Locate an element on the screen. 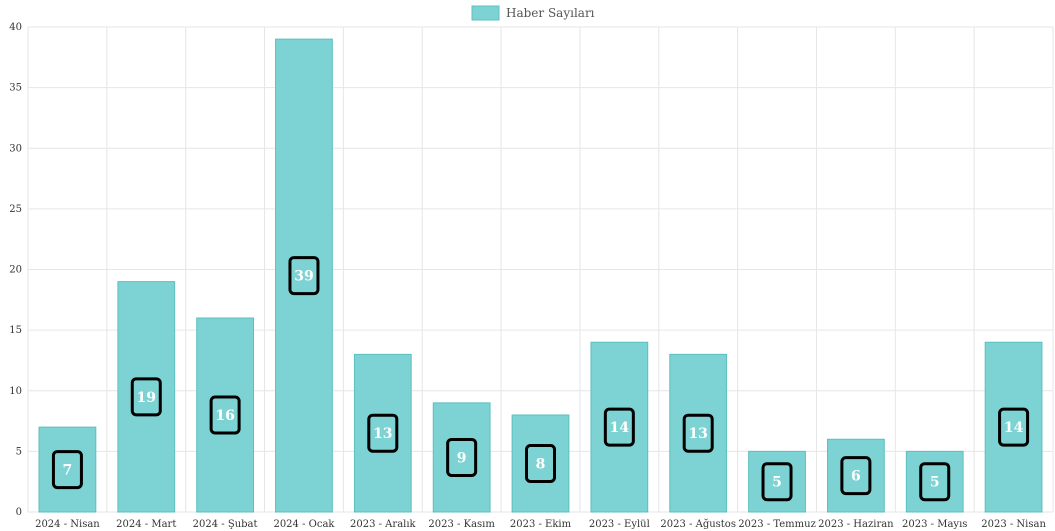 The width and height of the screenshot is (1055, 531). x-tick-label: 2023 - Kasım is located at coordinates (461, 524).